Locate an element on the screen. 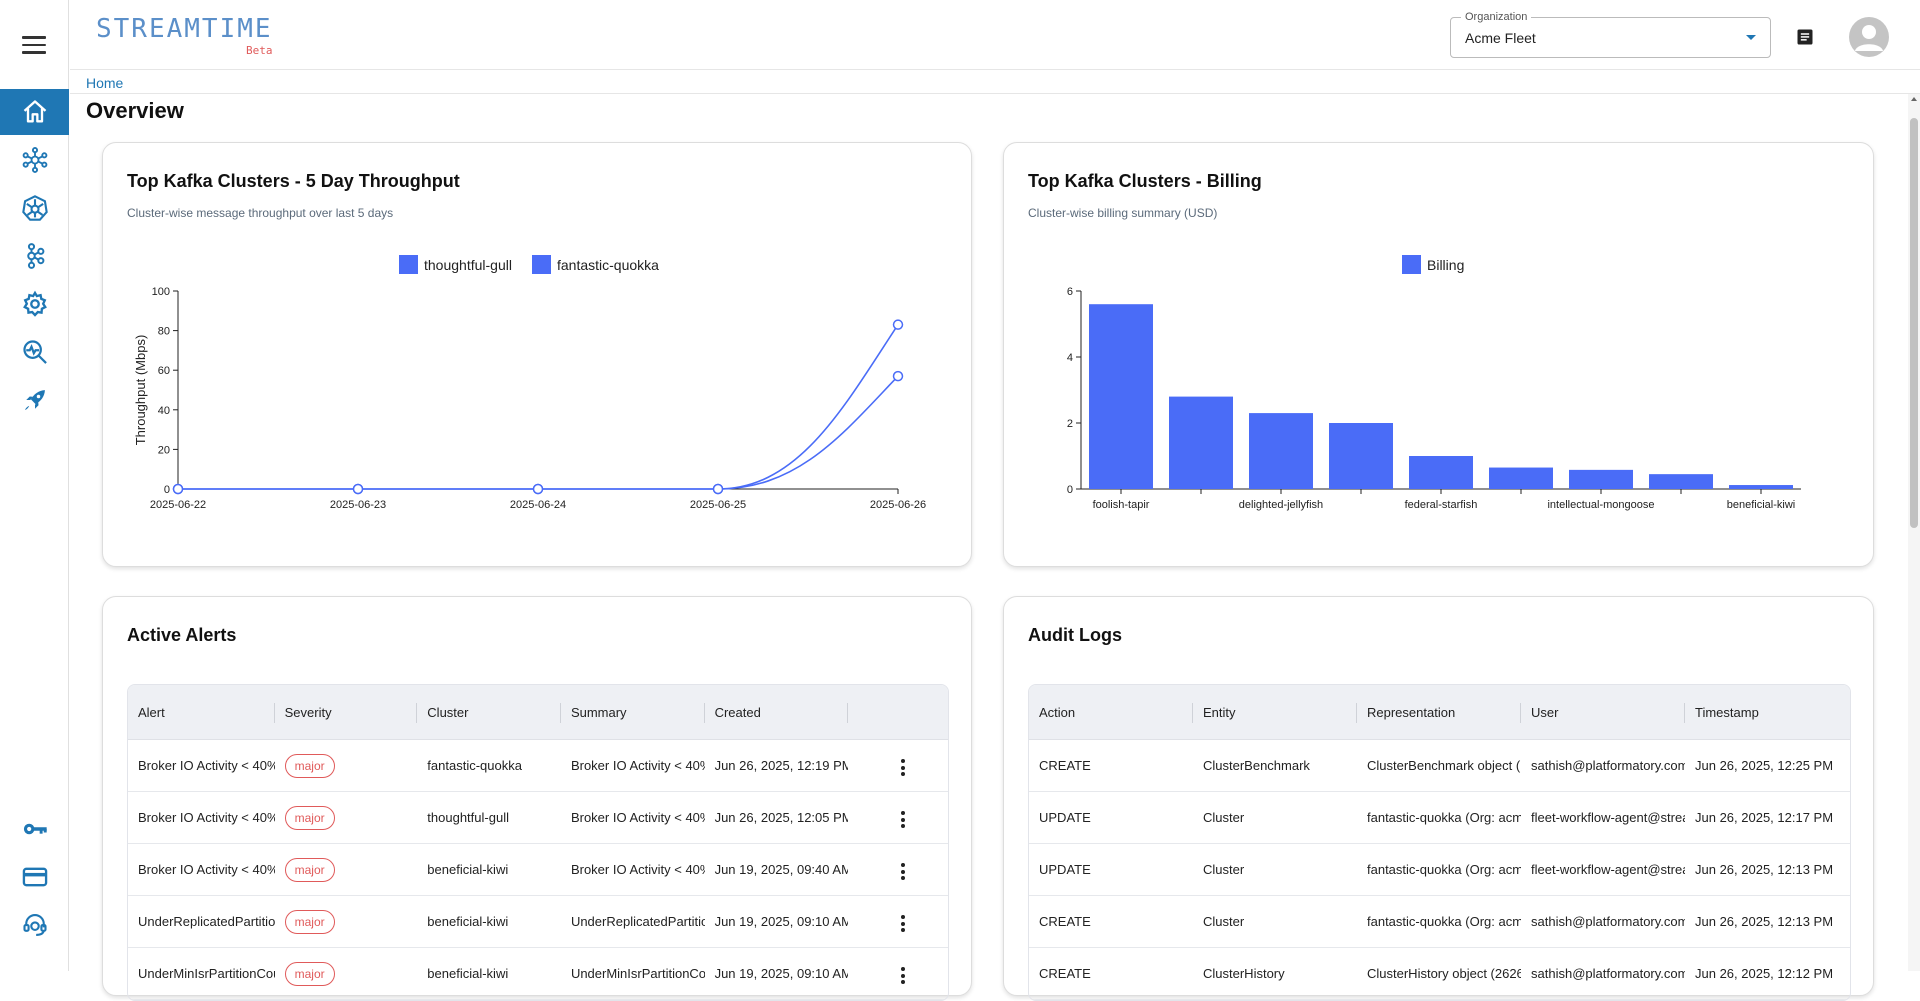 The width and height of the screenshot is (1920, 1001). alerts-col-cluster: Cluster is located at coordinates (489, 712).